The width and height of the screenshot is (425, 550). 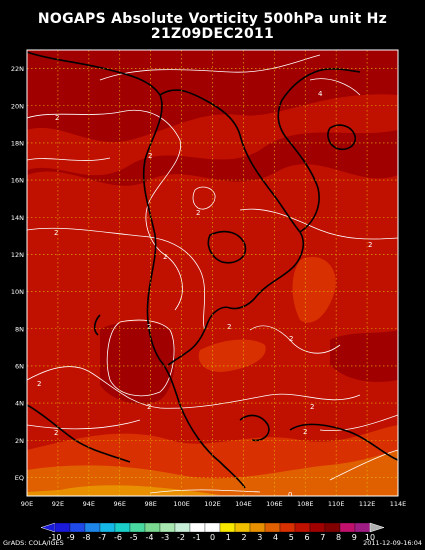 What do you see at coordinates (306, 537) in the screenshot?
I see `colorbar-tick-label: 6` at bounding box center [306, 537].